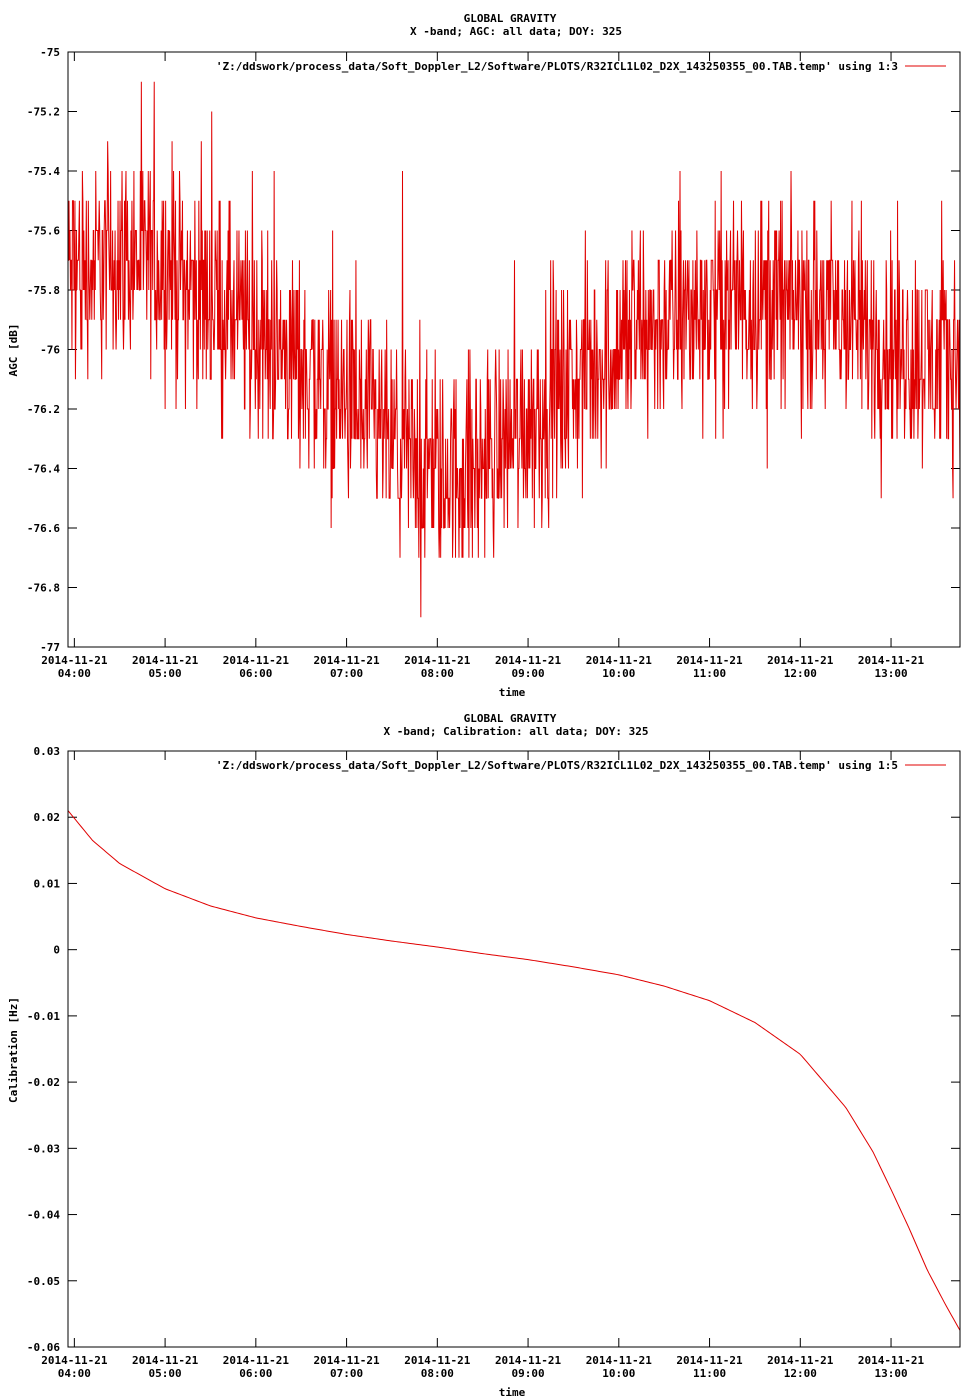 This screenshot has height=1400, width=980. I want to click on y-tick-label: 0.02, so click(47, 817).